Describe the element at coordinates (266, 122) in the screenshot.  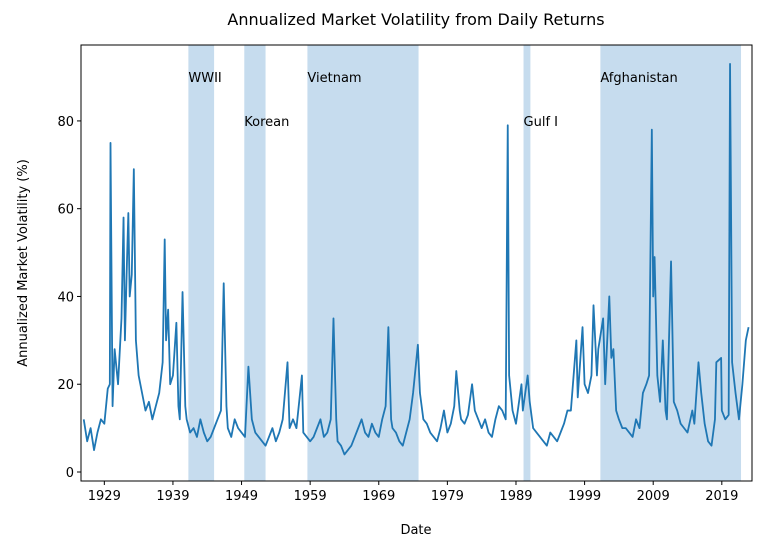
I see `span-label: Korean` at that location.